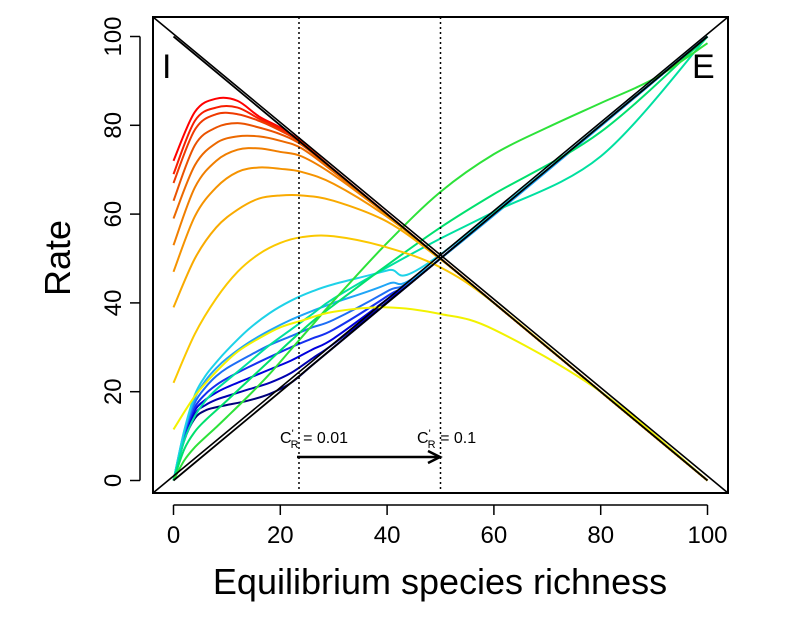  What do you see at coordinates (295, 445) in the screenshot?
I see `annotation-cr-low-sub: R` at bounding box center [295, 445].